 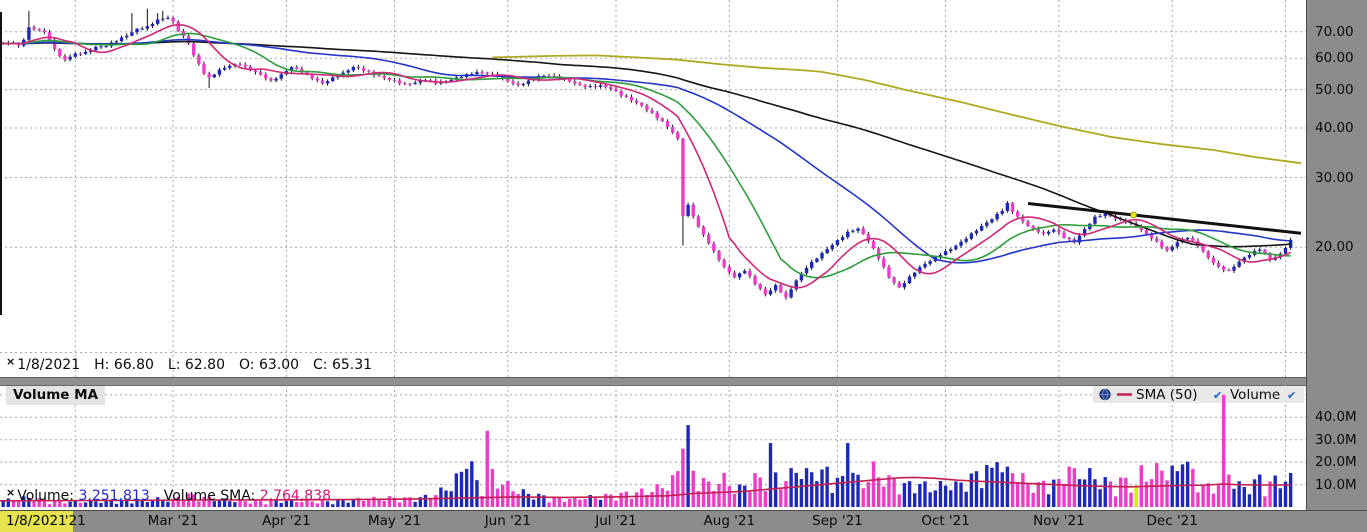 What do you see at coordinates (36, 521) in the screenshot?
I see `selected-date-badge: 1/8/2021` at bounding box center [36, 521].